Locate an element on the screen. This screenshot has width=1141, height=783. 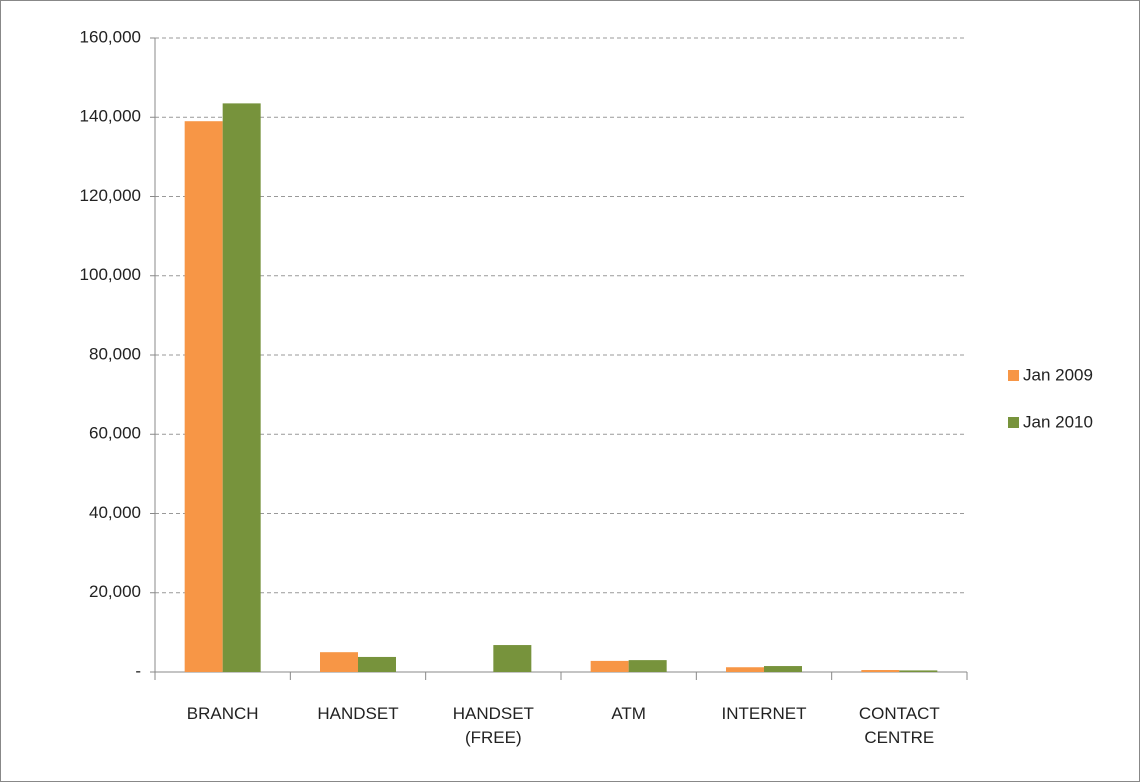
y-tick-label: 20,000 is located at coordinates (115, 591).